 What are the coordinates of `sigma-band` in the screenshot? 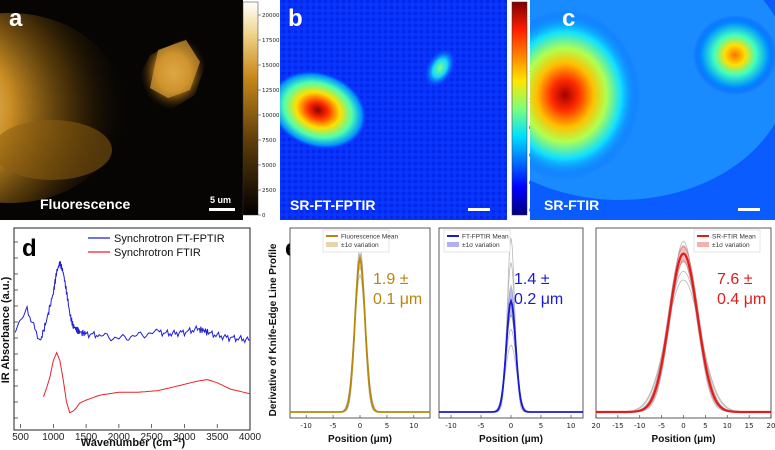 It's located at (511, 349).